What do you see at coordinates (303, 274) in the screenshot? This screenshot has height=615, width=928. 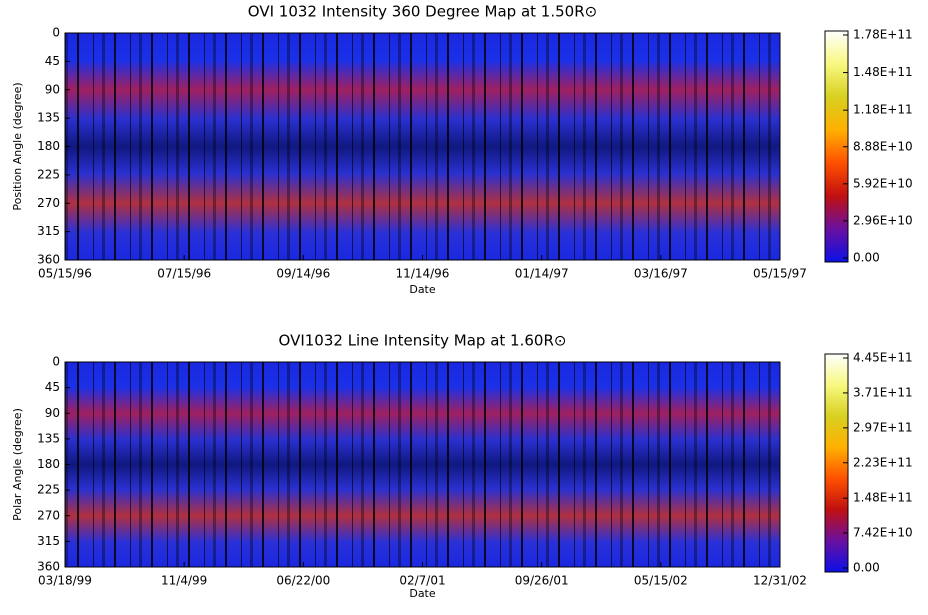 I see `x-tick-label: 09/14/96` at bounding box center [303, 274].